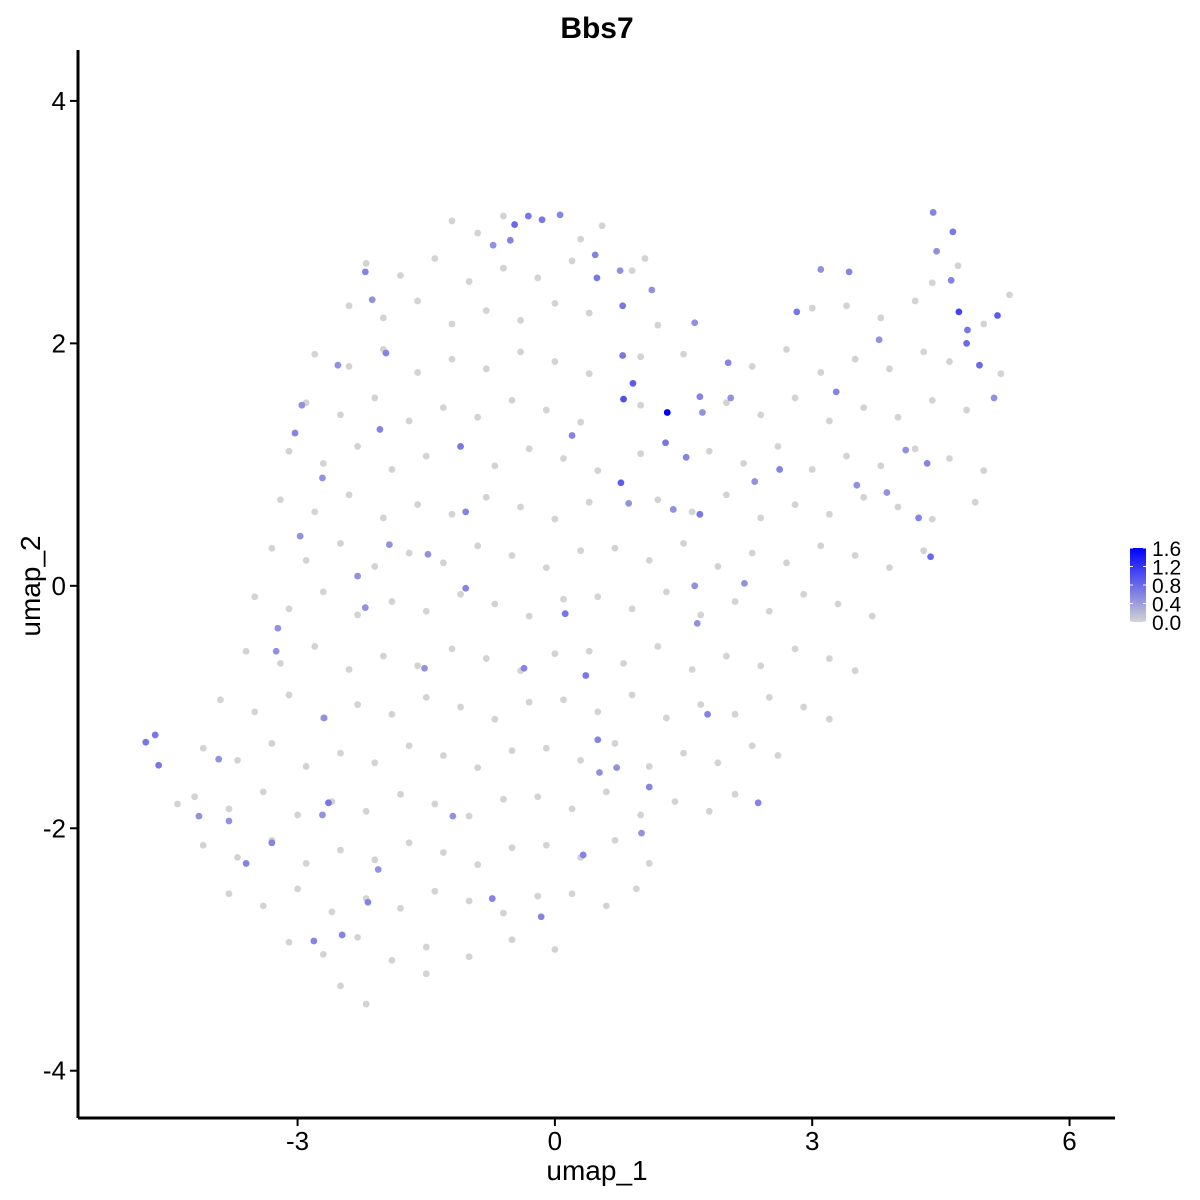  What do you see at coordinates (596, 1170) in the screenshot?
I see `x-axis-title: umap_1` at bounding box center [596, 1170].